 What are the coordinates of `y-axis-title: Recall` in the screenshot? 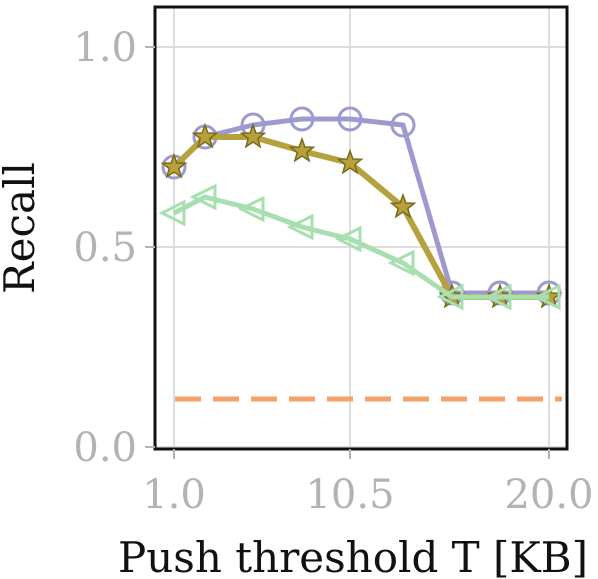 It's located at (22, 228).